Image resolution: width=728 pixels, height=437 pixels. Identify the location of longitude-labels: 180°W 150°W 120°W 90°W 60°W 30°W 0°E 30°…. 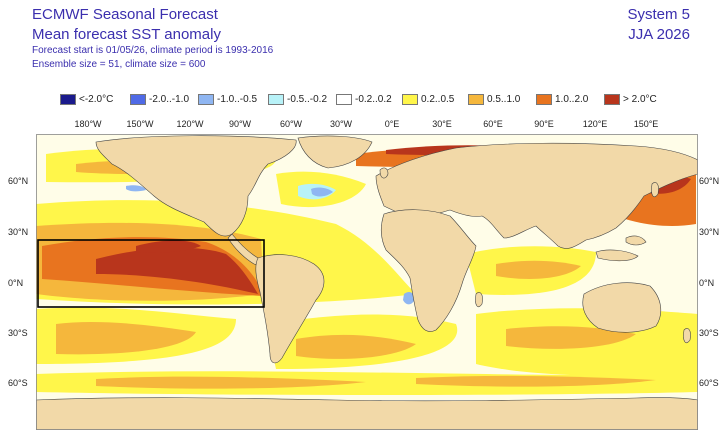
(364, 125).